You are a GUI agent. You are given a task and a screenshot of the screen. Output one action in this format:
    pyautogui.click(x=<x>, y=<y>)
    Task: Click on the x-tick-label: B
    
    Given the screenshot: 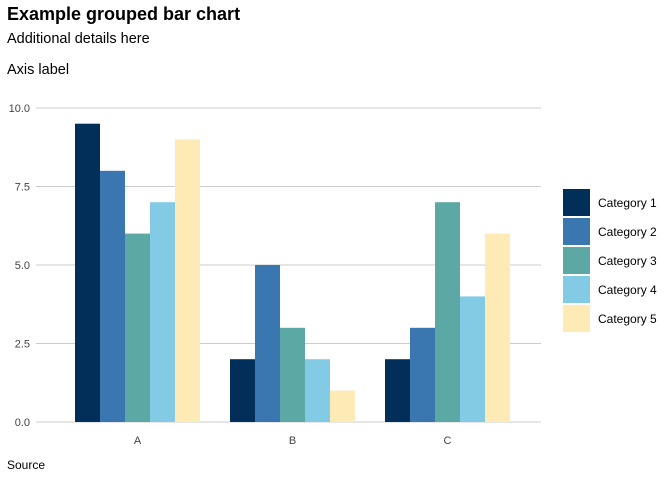 What is the action you would take?
    pyautogui.click(x=292, y=441)
    